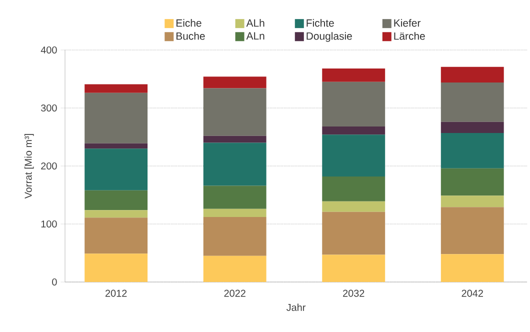 The height and width of the screenshot is (332, 530). I want to click on y-tick-label: 200, so click(49, 166).